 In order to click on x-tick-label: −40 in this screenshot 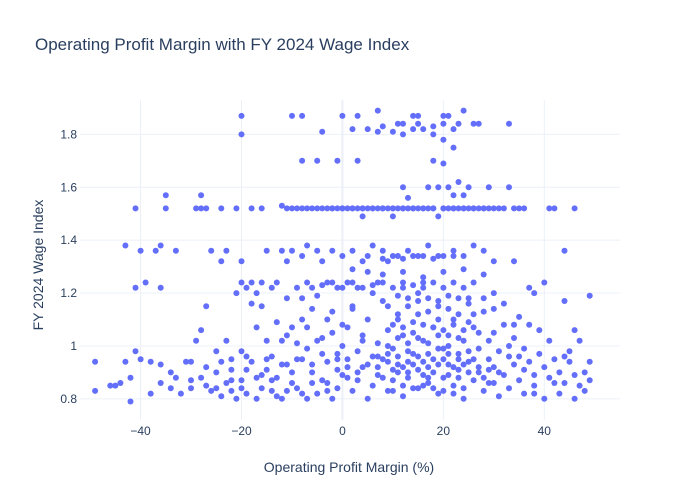, I will do `click(140, 431)`.